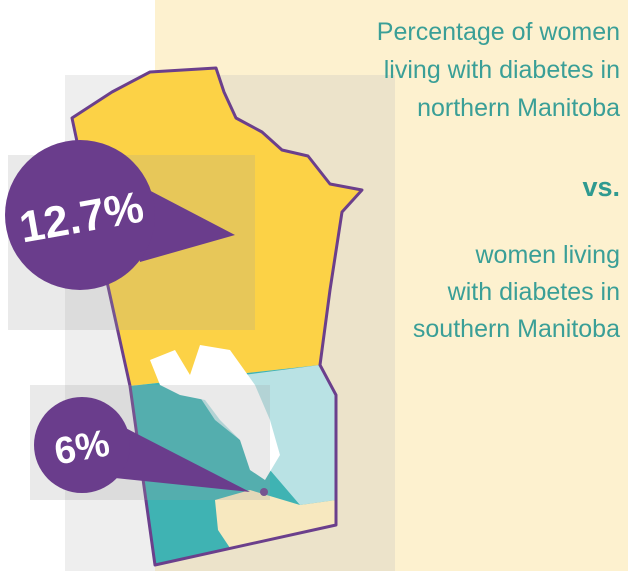 This screenshot has height=571, width=628. Describe the element at coordinates (264, 492) in the screenshot. I see `city-dot` at that location.